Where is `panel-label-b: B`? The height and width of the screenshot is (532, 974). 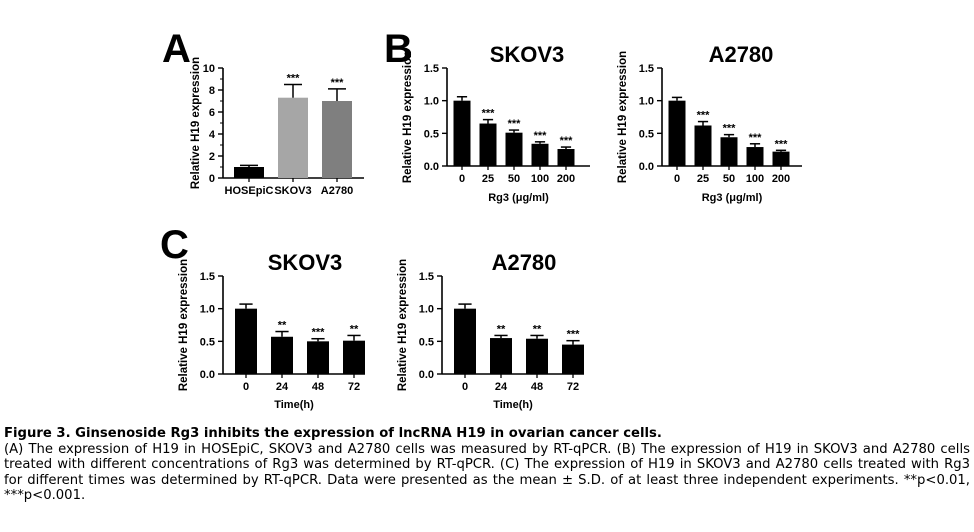 panel-label-b: B is located at coordinates (398, 49).